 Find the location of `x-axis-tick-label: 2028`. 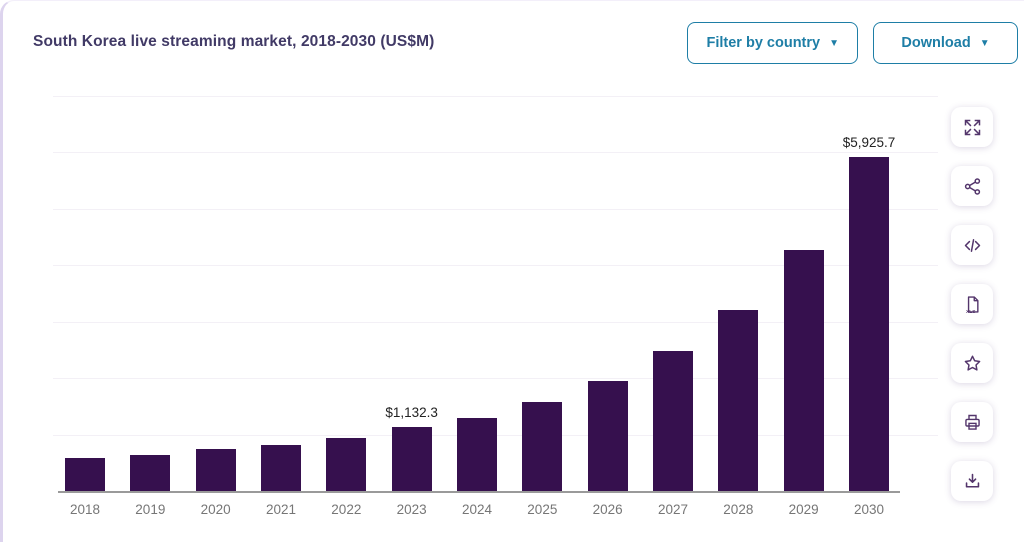

x-axis-tick-label: 2028 is located at coordinates (738, 509).